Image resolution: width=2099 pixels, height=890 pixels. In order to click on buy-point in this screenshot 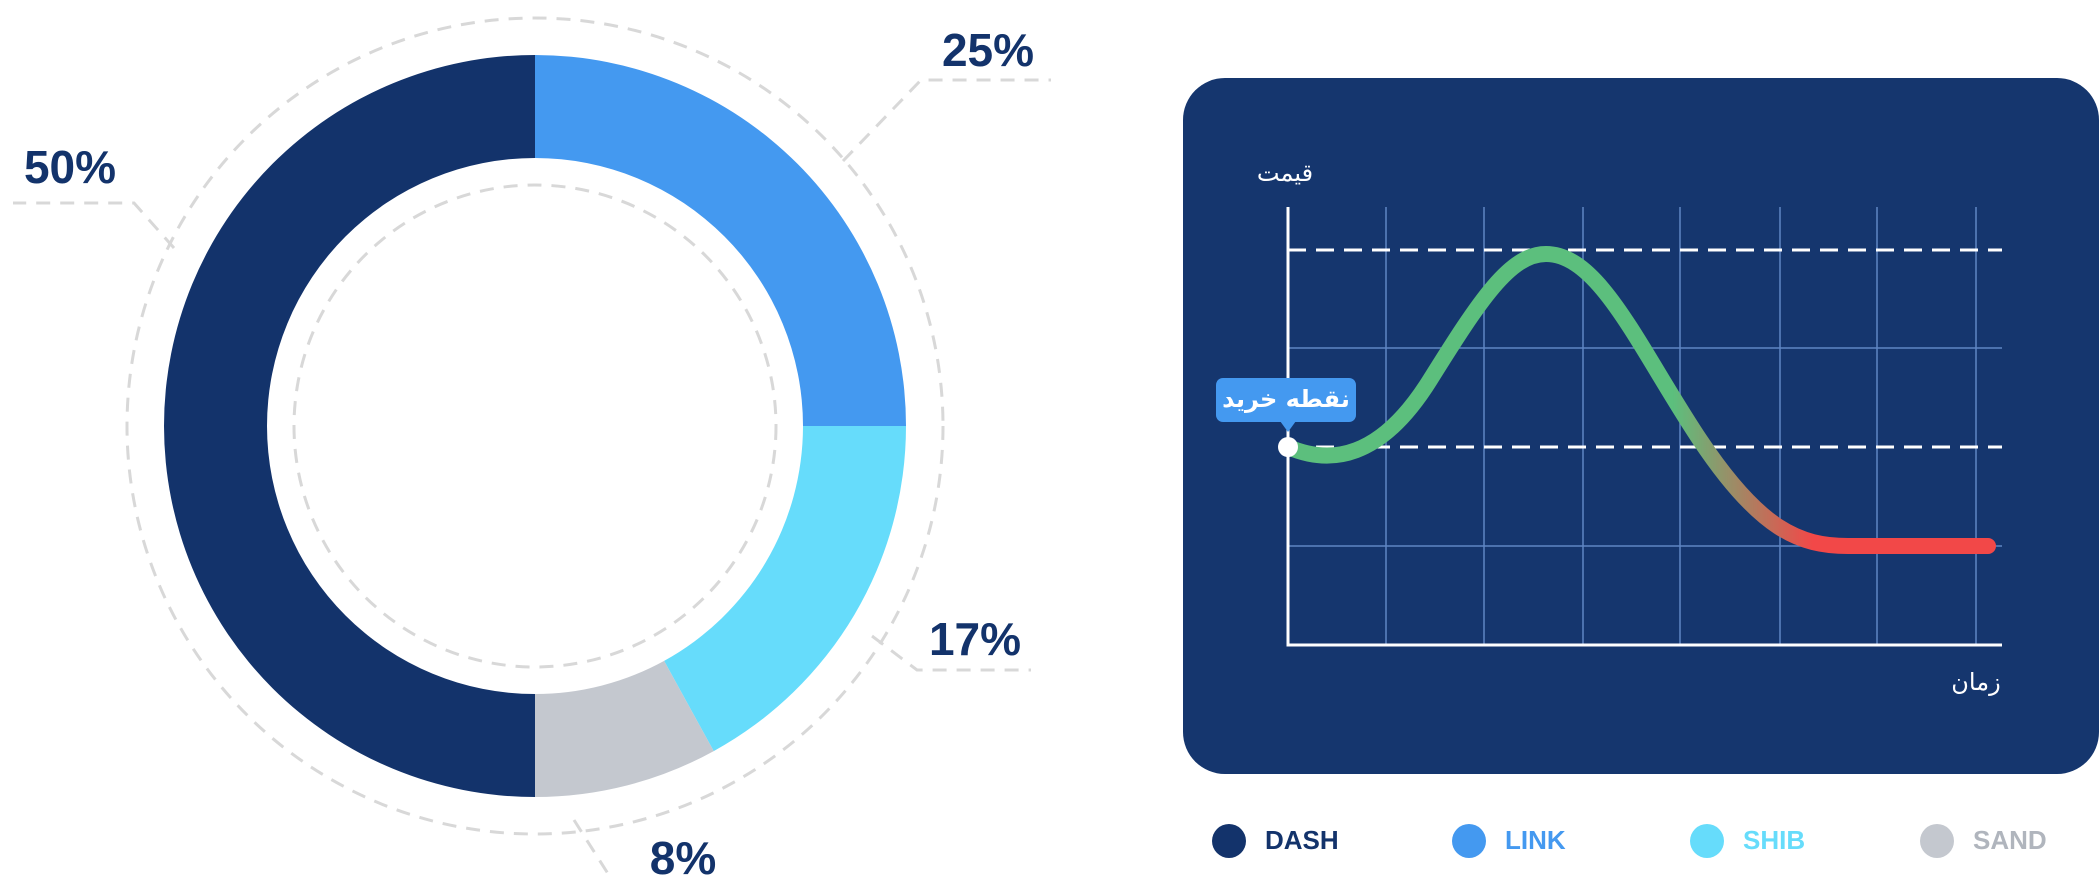, I will do `click(1288, 447)`.